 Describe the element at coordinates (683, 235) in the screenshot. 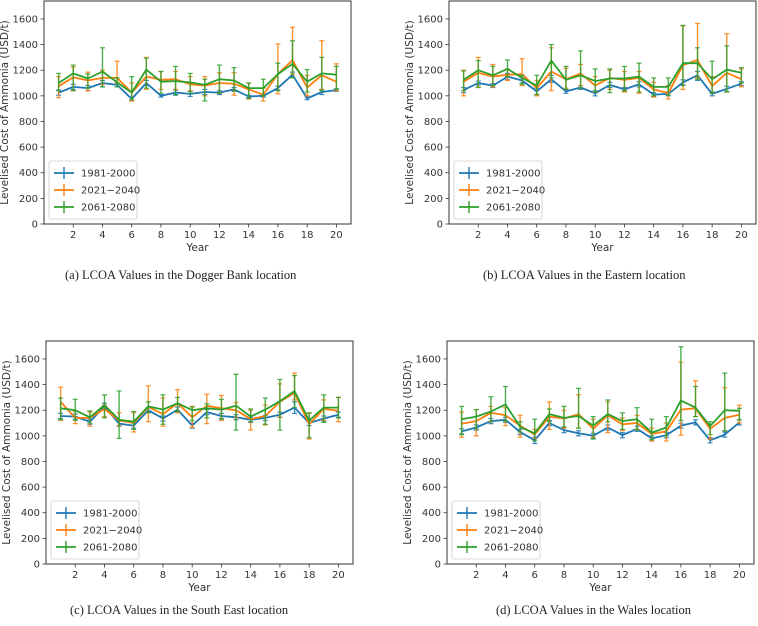

I see `x-tick-label: 16` at that location.